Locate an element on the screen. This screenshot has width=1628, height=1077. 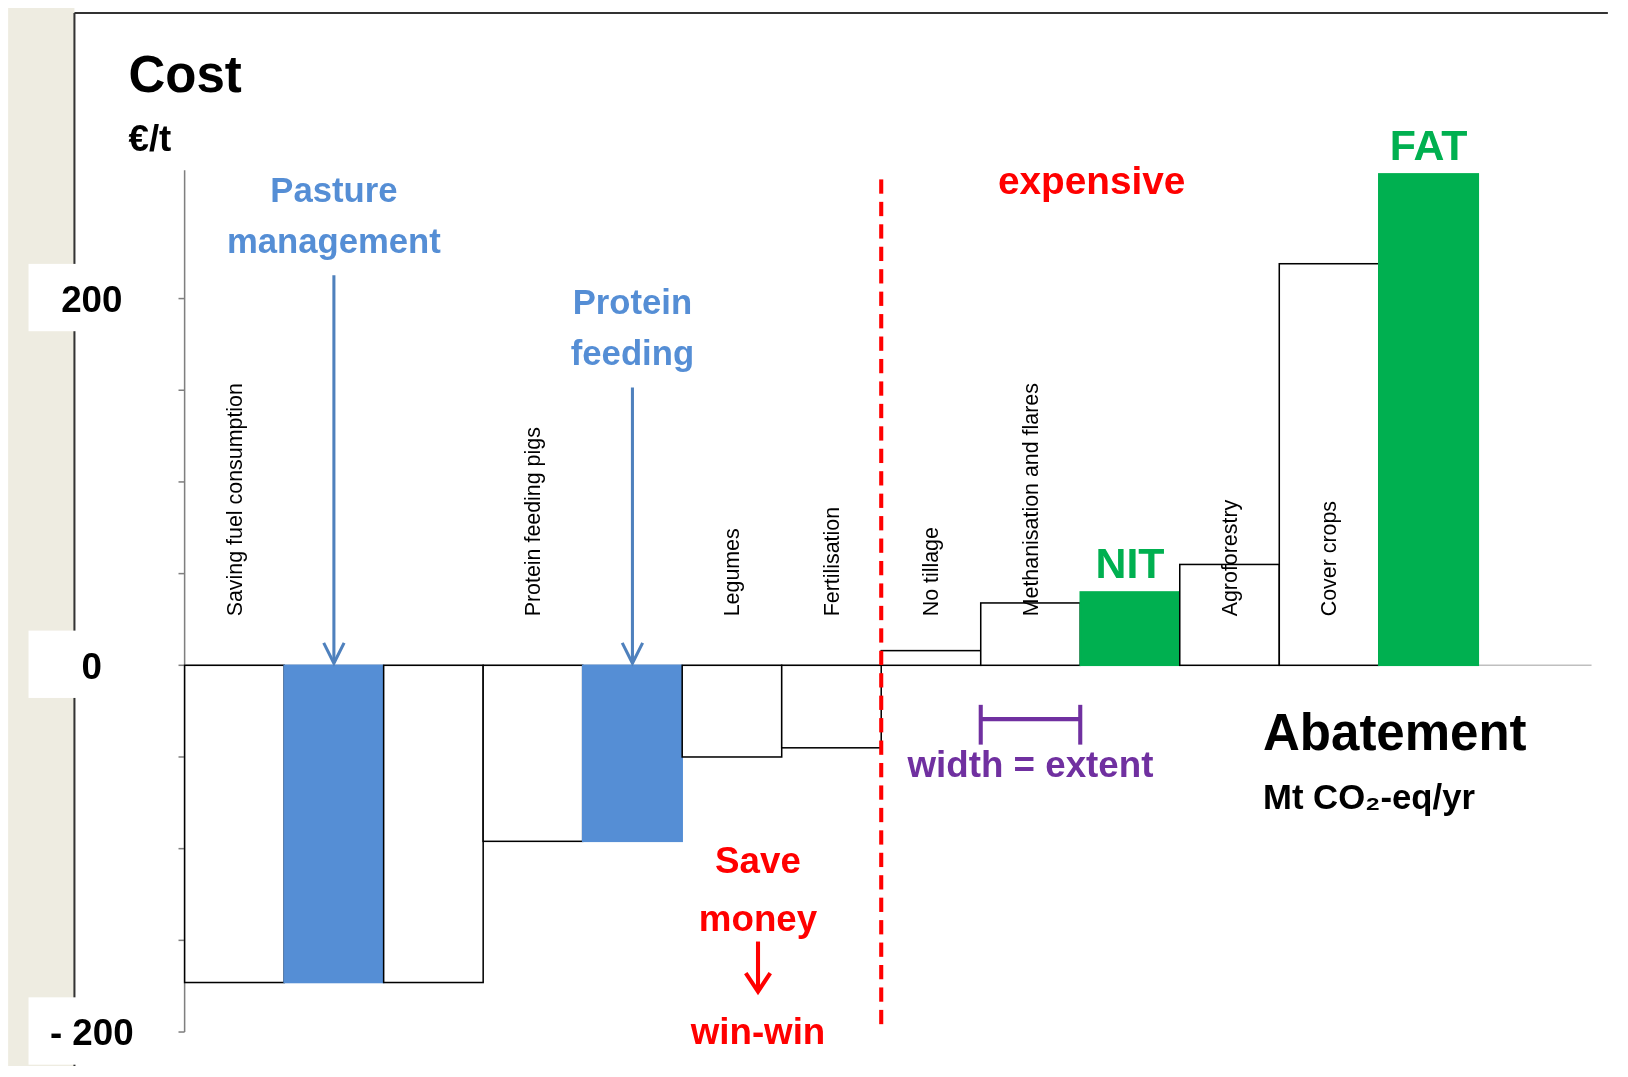
y-tick-label: - 200 is located at coordinates (91, 1033).